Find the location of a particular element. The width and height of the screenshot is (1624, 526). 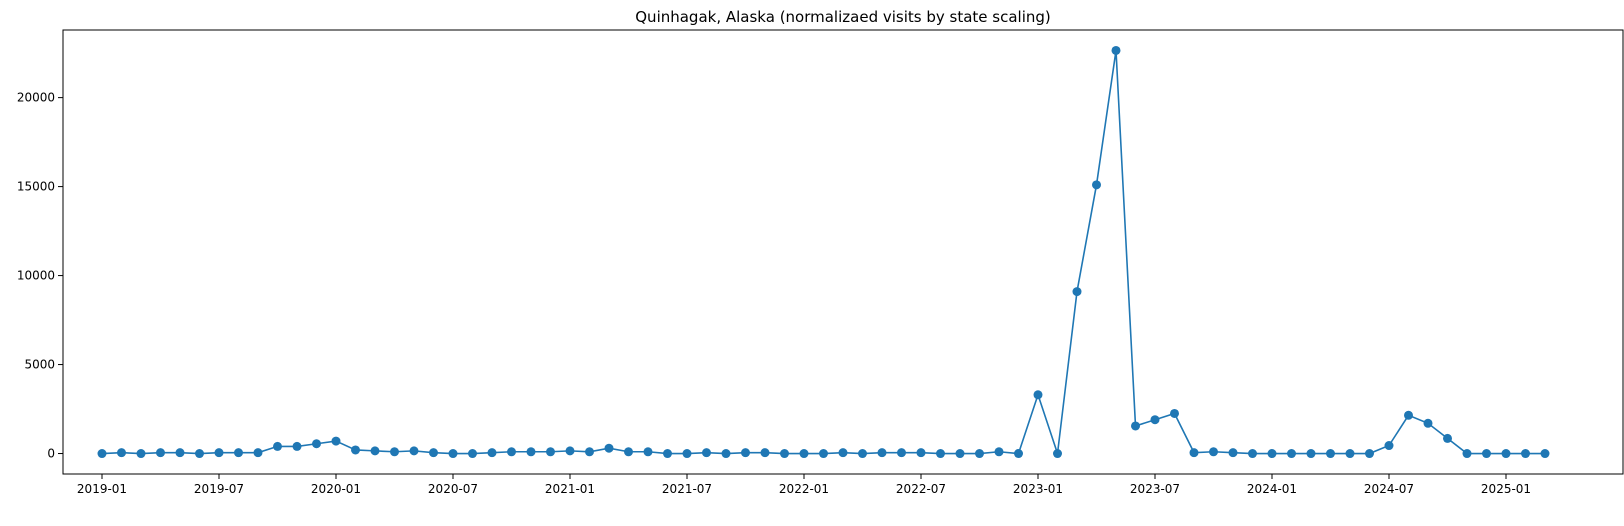

x-tick-label: 2021-01 is located at coordinates (570, 489).